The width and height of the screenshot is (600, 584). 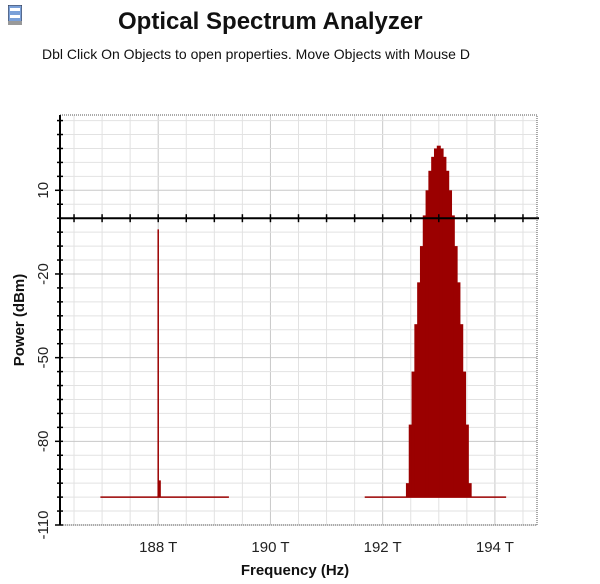 I want to click on y-tick-label: -110, so click(x=43, y=525).